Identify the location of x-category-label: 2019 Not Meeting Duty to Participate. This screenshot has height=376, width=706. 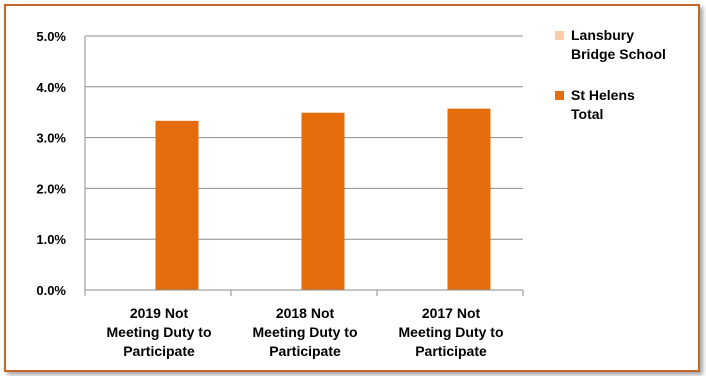
(159, 332).